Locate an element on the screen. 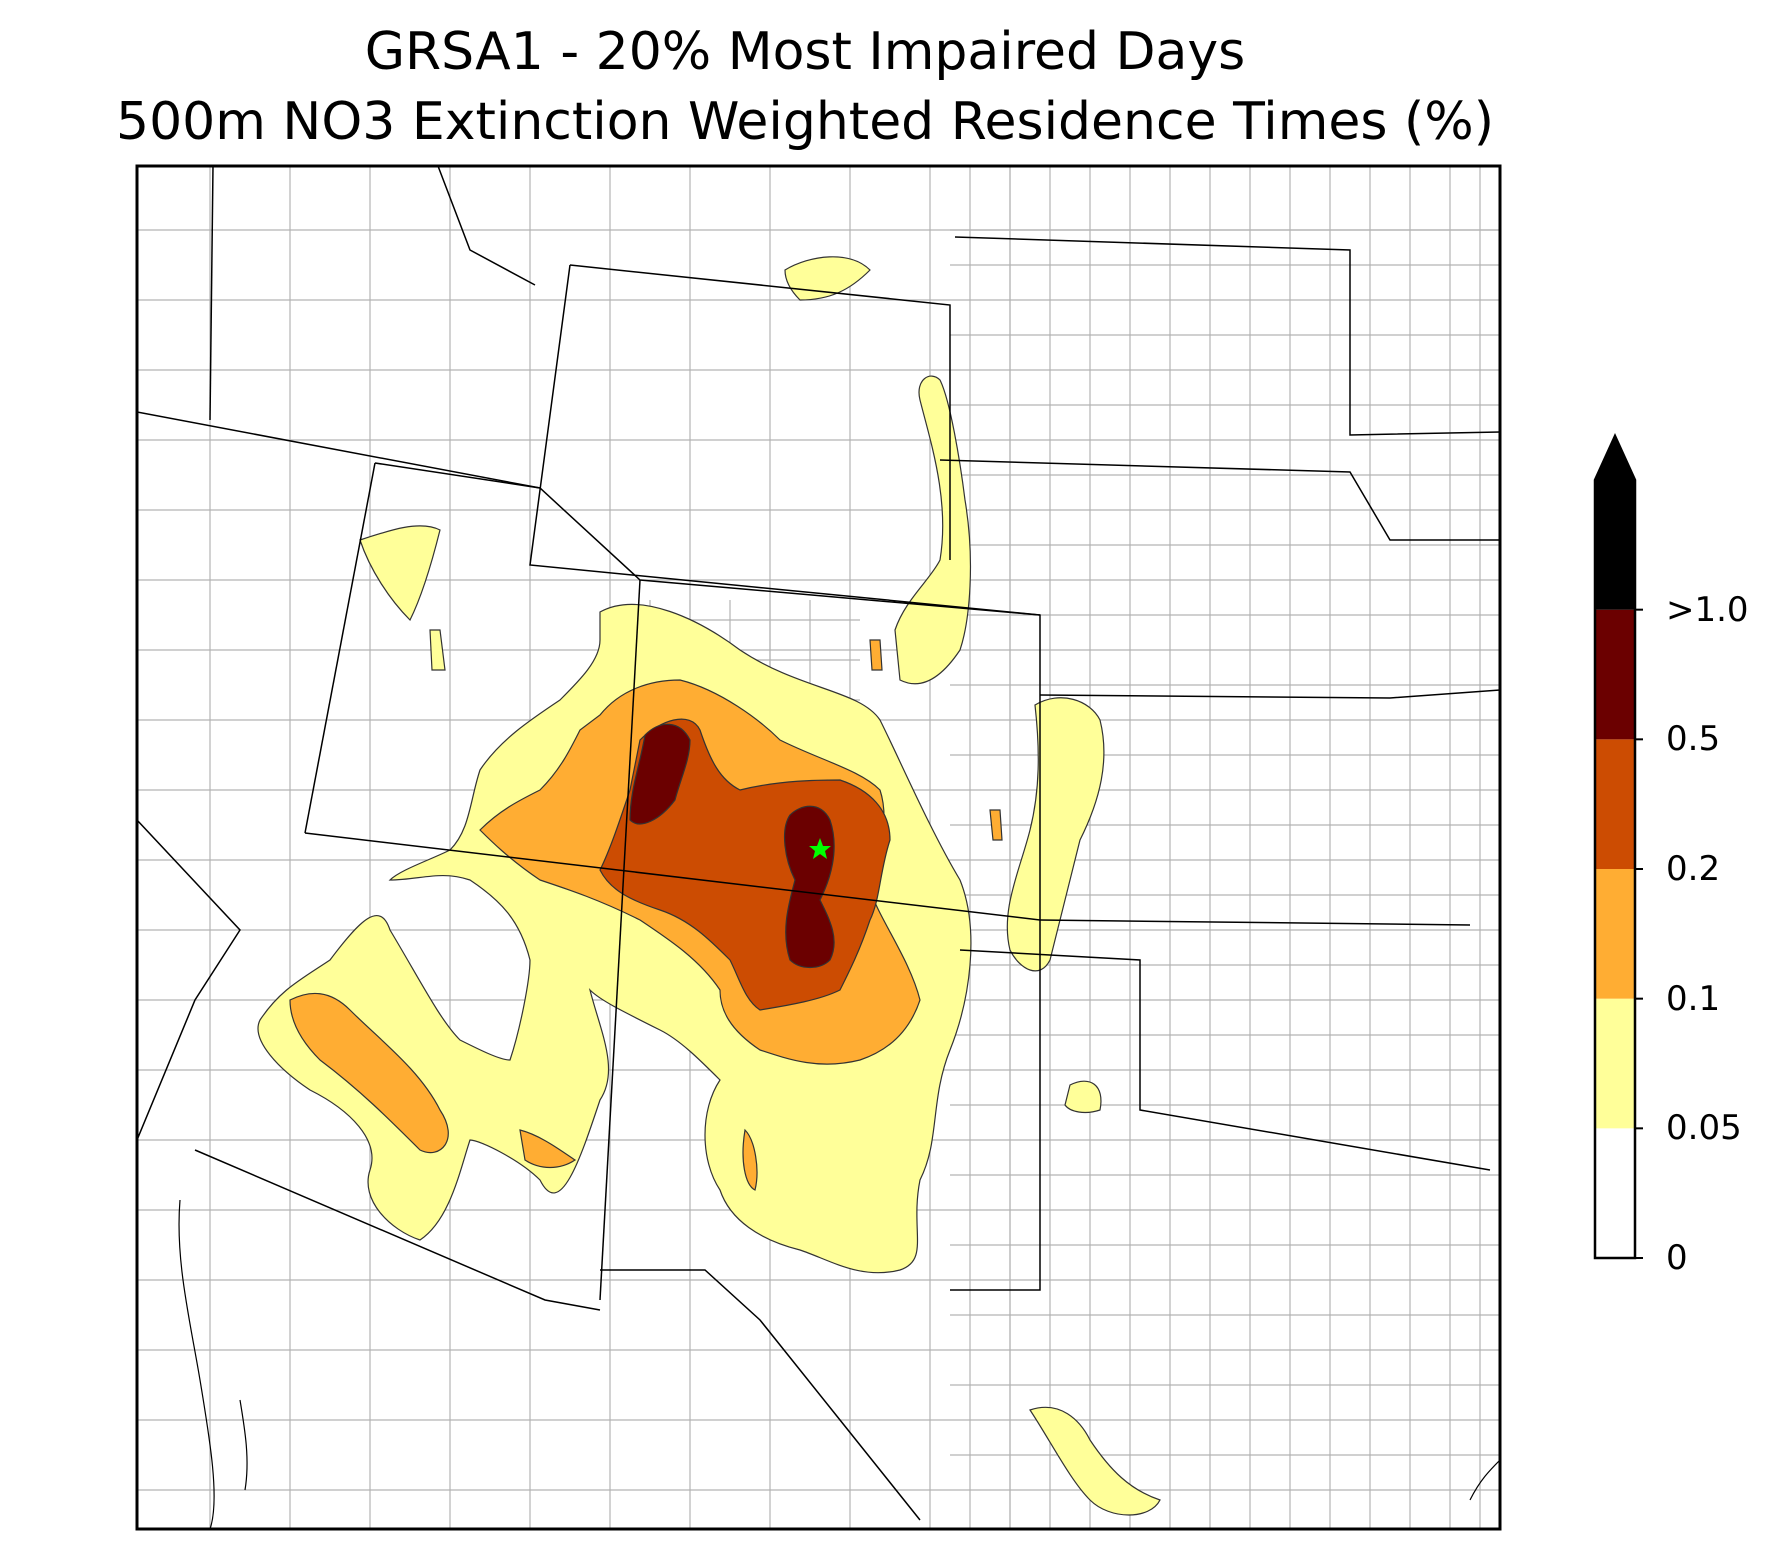 The width and height of the screenshot is (1787, 1558). colorbar-tick-label: 0 is located at coordinates (1677, 1258).